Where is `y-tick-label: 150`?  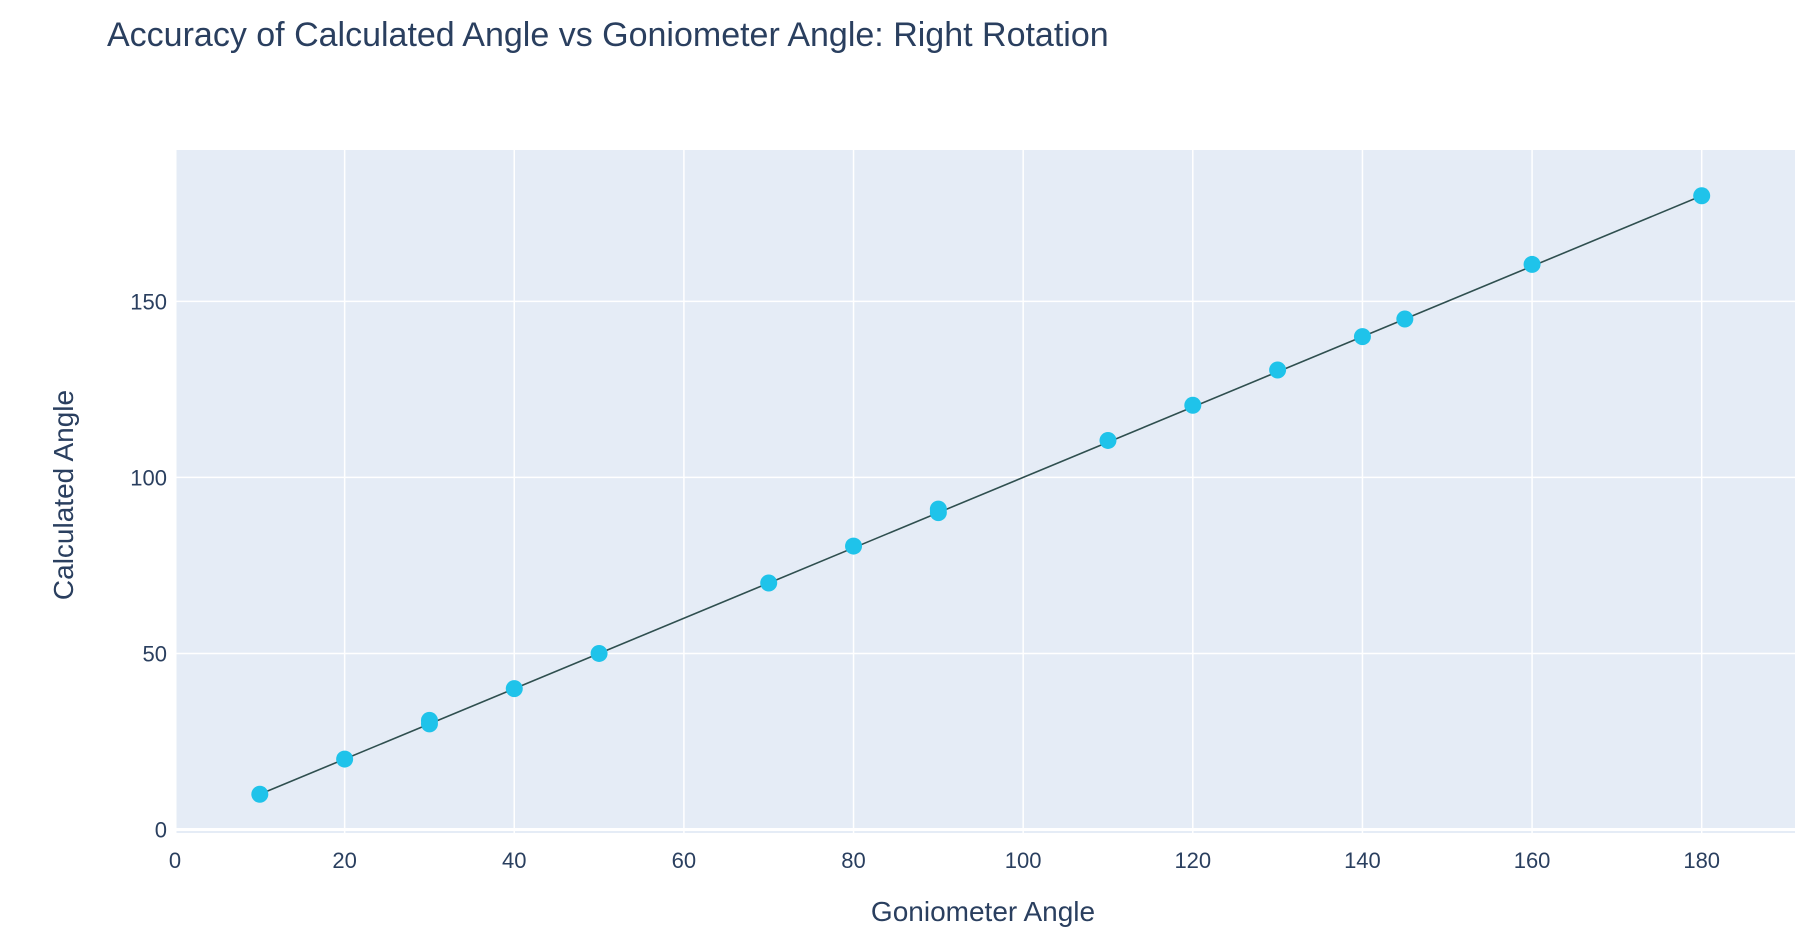 y-tick-label: 150 is located at coordinates (148, 301).